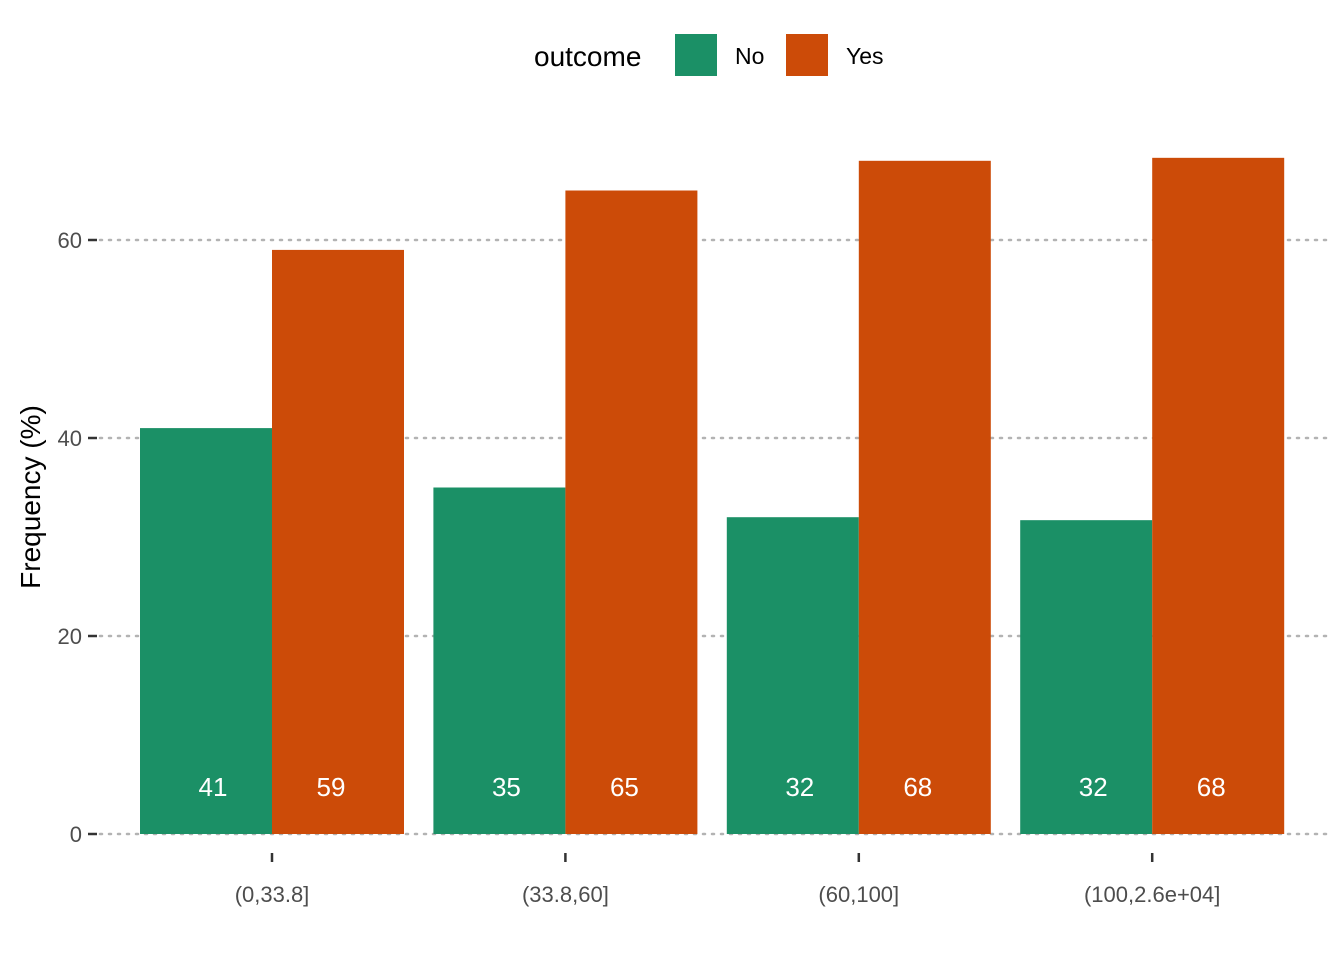  Describe the element at coordinates (807, 55) in the screenshot. I see `legend-key-yes` at that location.